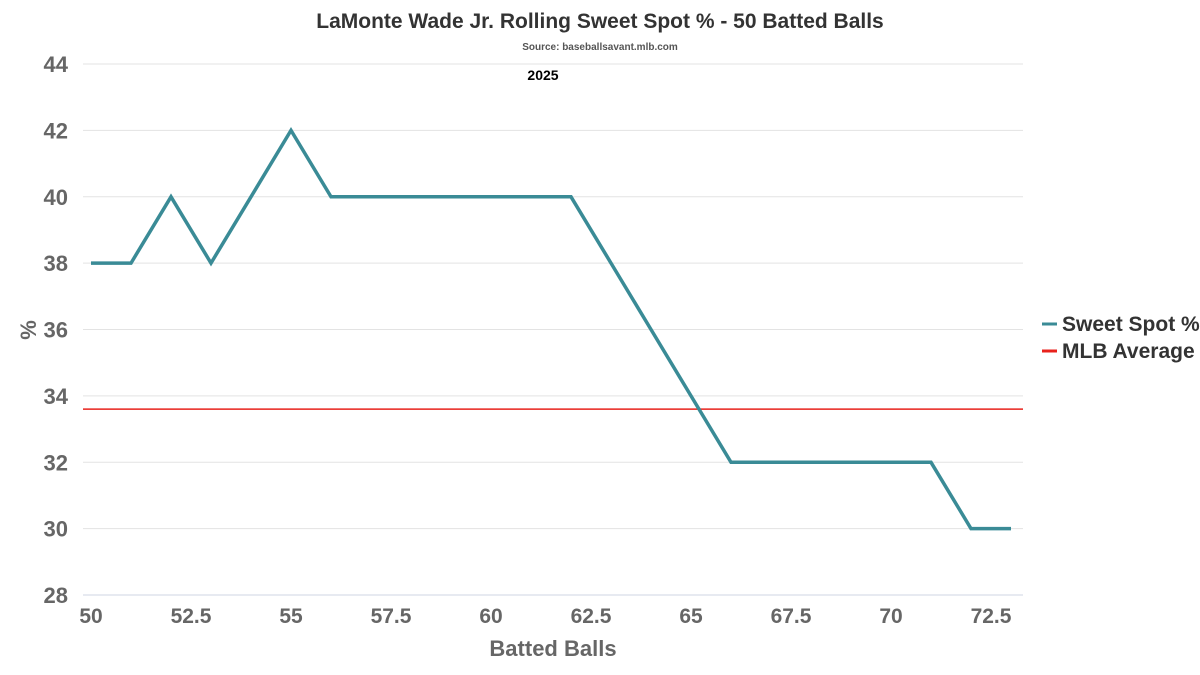  What do you see at coordinates (542, 75) in the screenshot?
I see `year-annotation: 2025` at bounding box center [542, 75].